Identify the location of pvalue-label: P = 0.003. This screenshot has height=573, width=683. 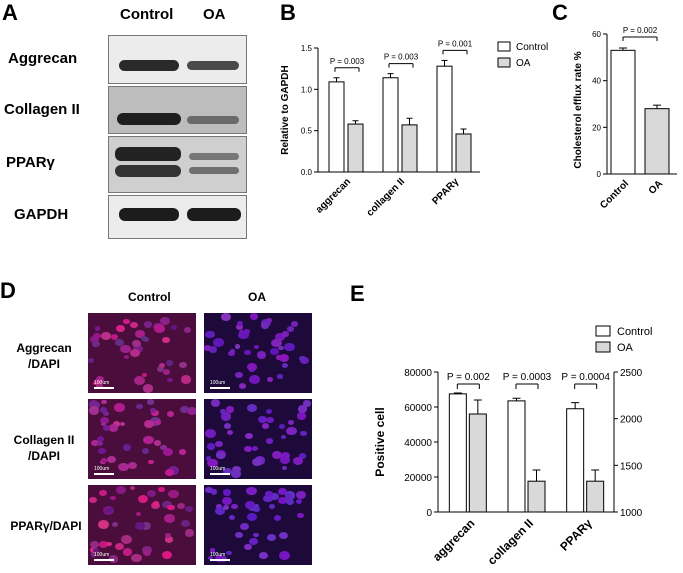
(401, 57).